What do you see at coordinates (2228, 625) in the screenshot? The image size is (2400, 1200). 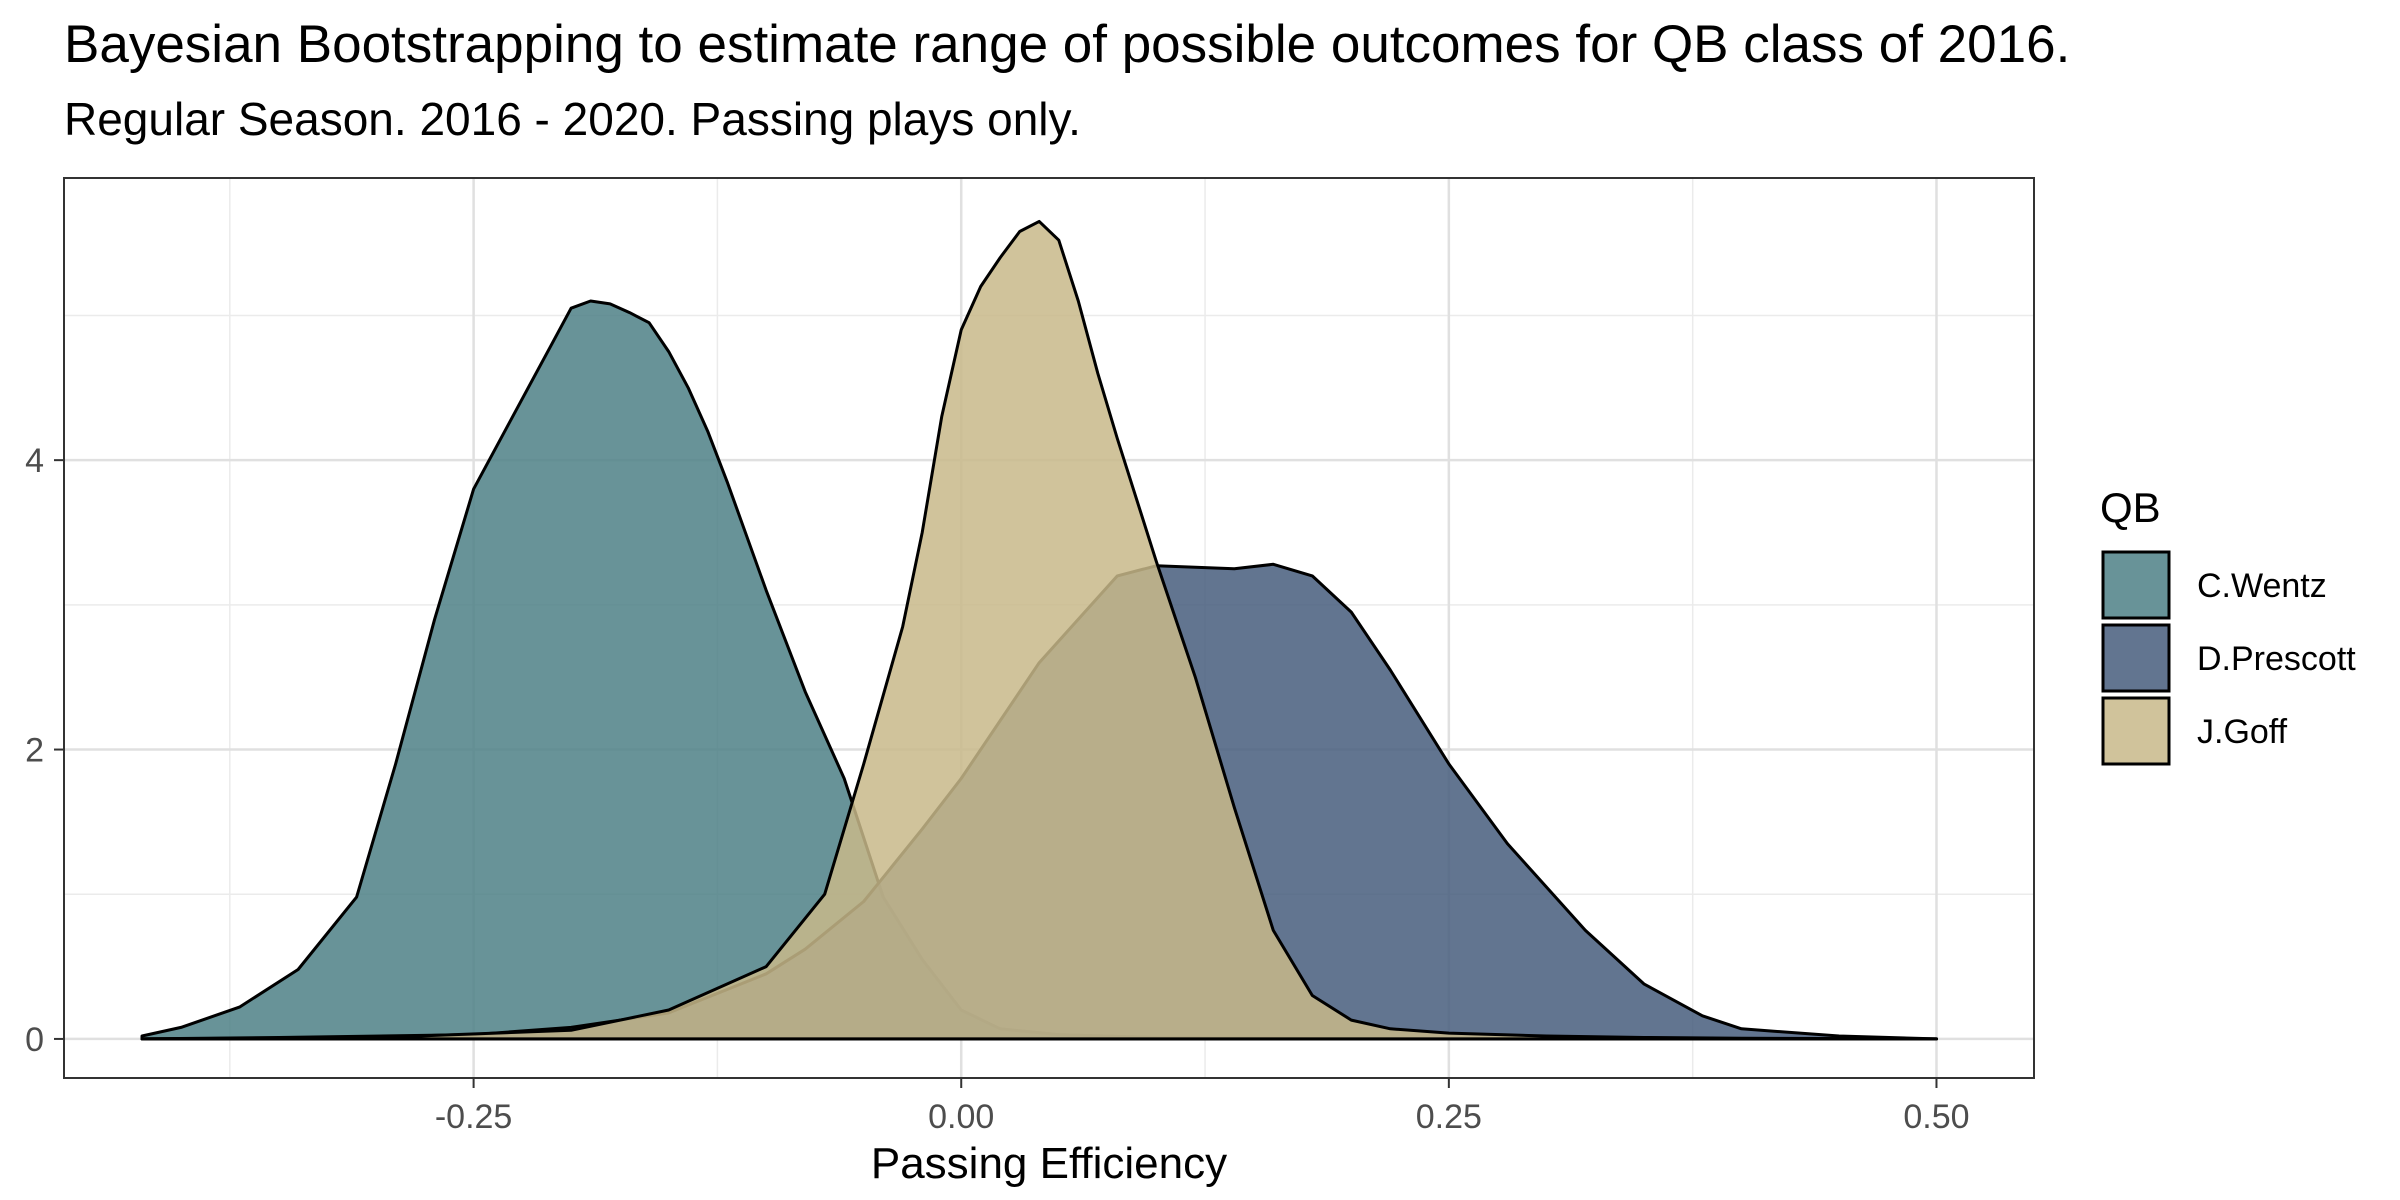 I see `legend: QB C.Wentz D.Prescott J.Goff` at bounding box center [2228, 625].